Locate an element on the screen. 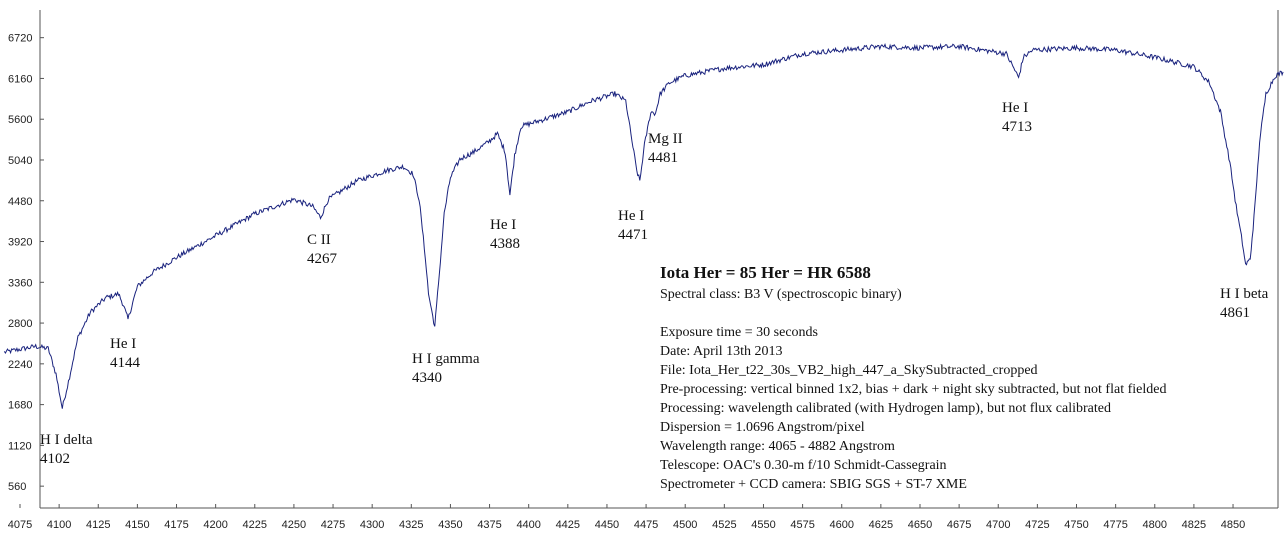 This screenshot has width=1288, height=539. x-tick-label: 4575 is located at coordinates (802, 525).